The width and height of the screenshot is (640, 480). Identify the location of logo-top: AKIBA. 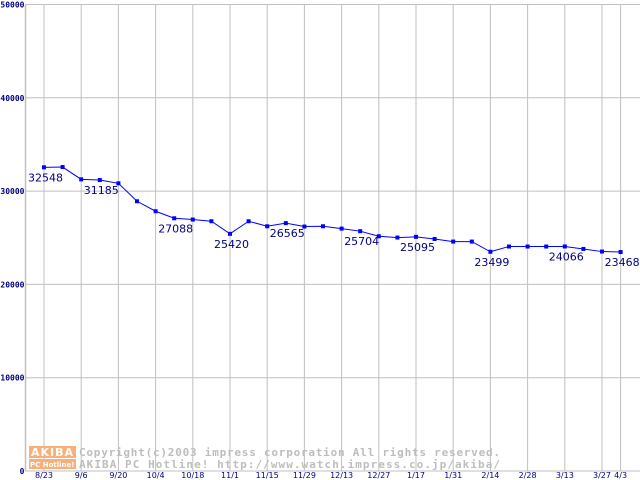
(52, 452).